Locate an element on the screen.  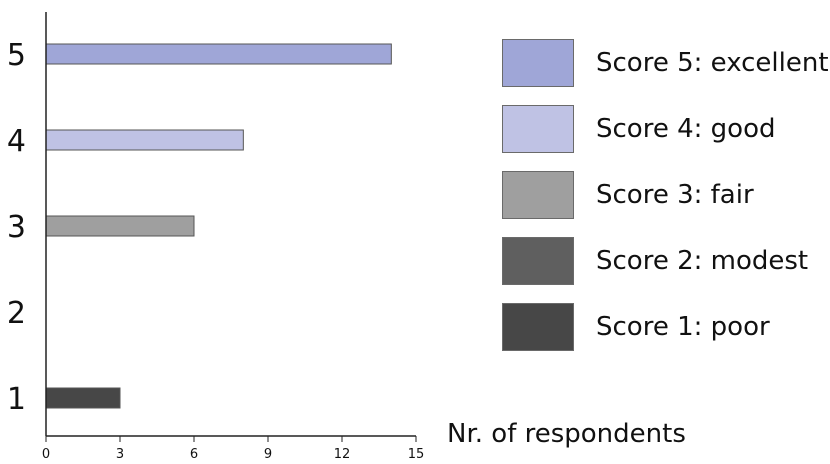
y-tick-label-4: 4 is located at coordinates (16, 141).